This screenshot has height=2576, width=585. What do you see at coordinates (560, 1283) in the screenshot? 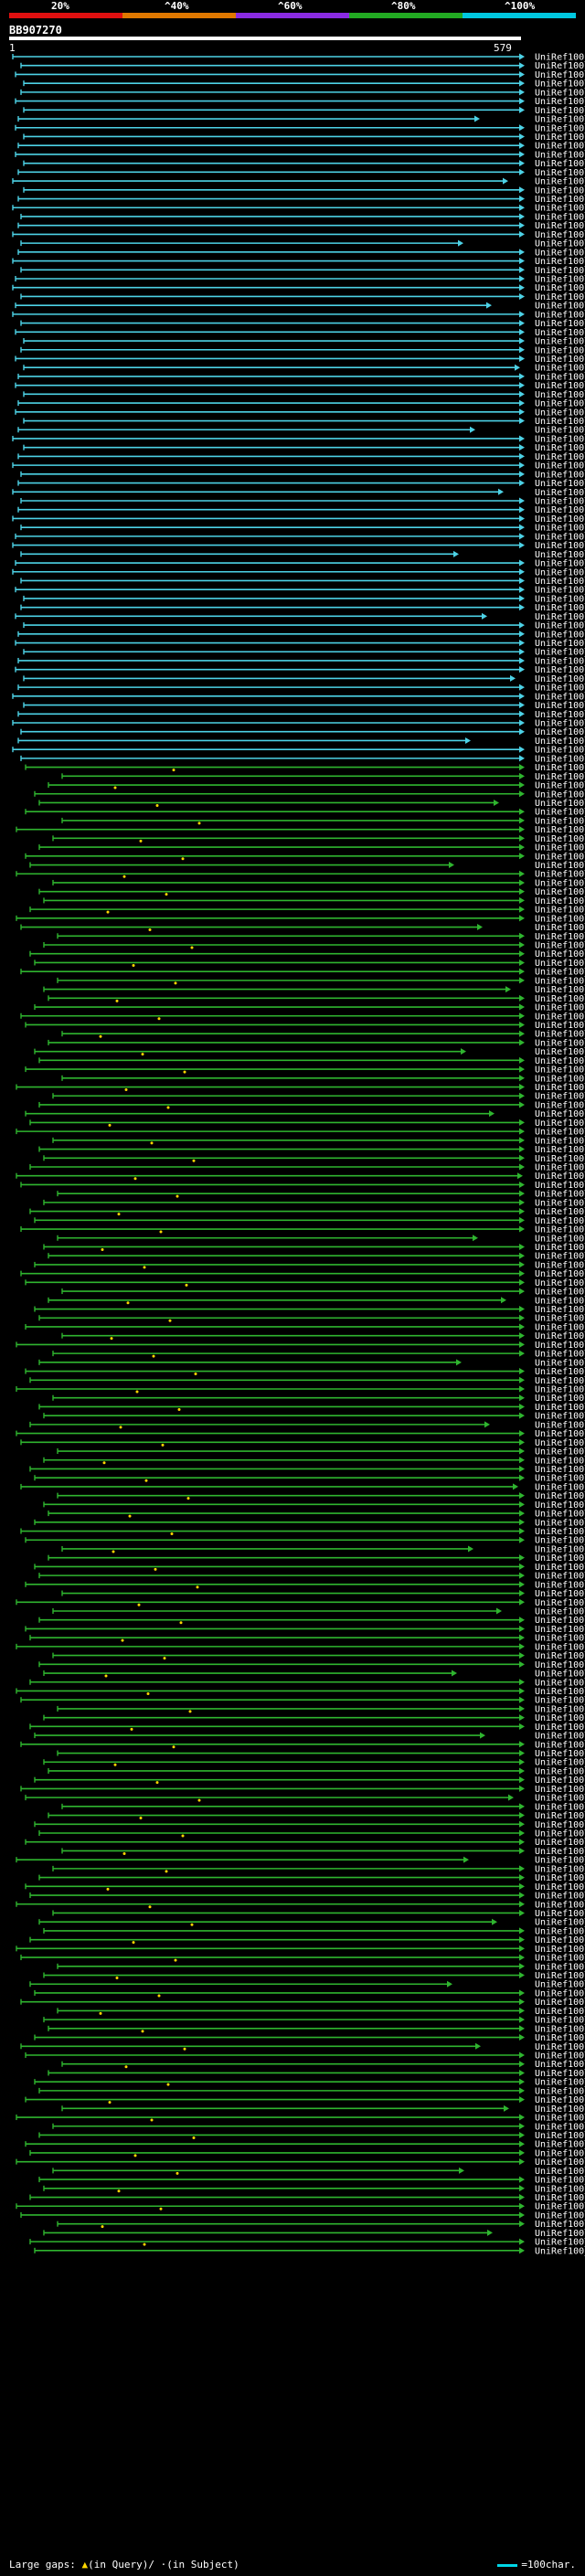
I see `hit-label: UniRef100_C5Z671` at bounding box center [560, 1283].